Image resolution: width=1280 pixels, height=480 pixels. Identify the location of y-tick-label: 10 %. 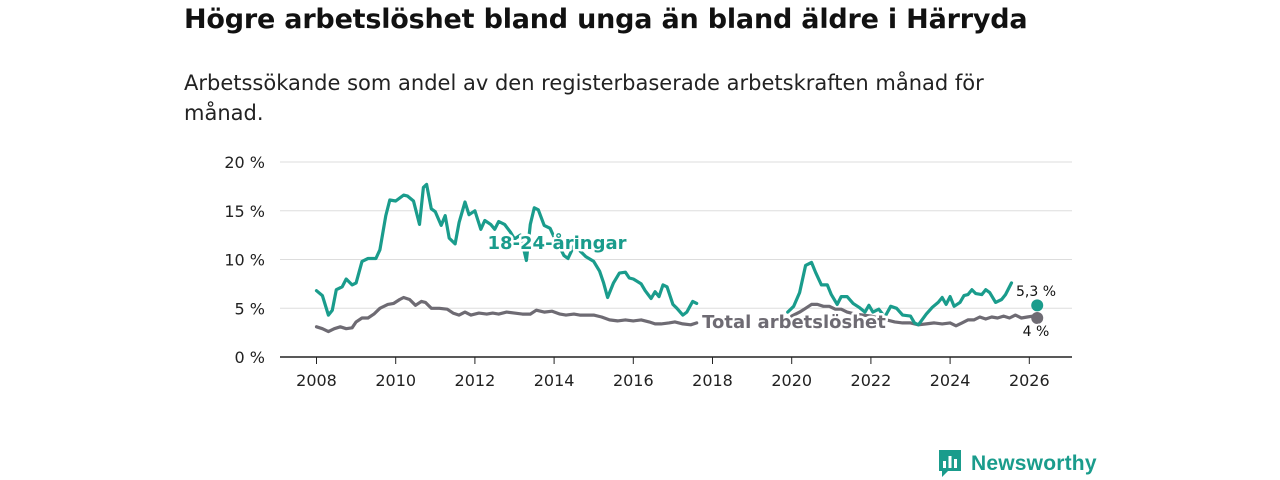
(244, 260).